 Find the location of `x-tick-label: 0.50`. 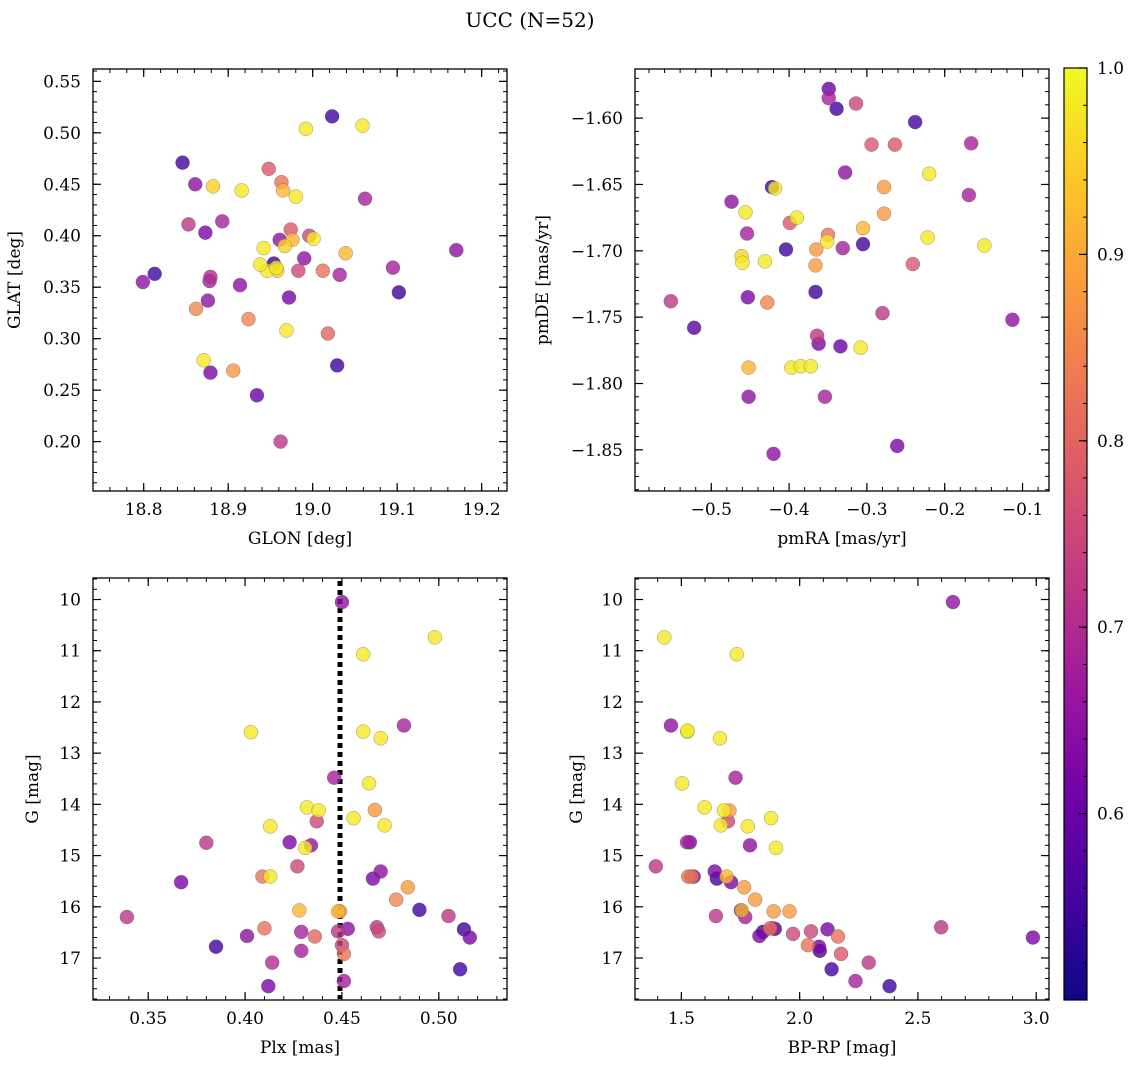

x-tick-label: 0.50 is located at coordinates (439, 1019).